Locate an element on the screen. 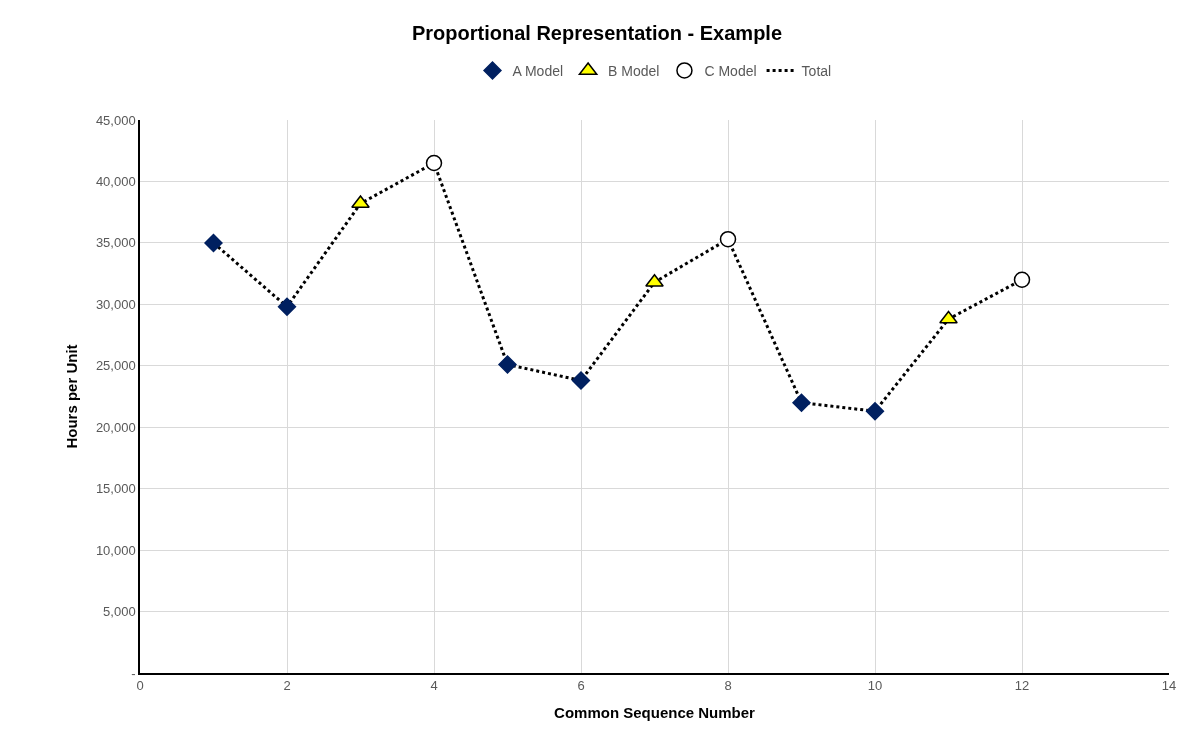  y-tick-label: 5,000 is located at coordinates (119, 612).